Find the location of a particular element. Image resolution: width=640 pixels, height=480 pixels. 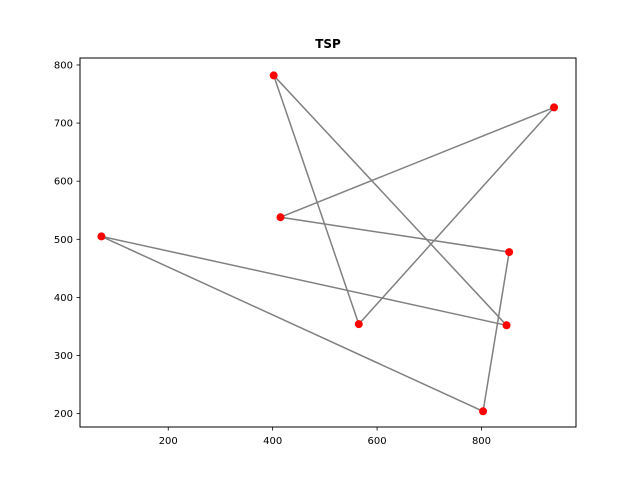

y-tick-label: 300 is located at coordinates (63, 356).